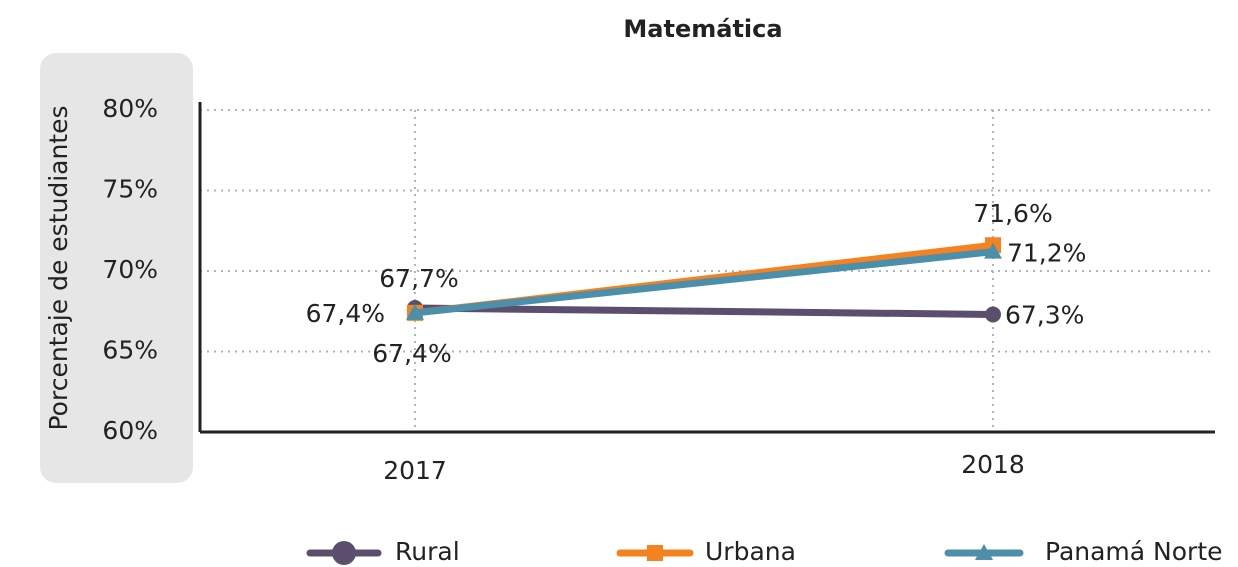 This screenshot has height=567, width=1238. What do you see at coordinates (415, 470) in the screenshot?
I see `x-tick-label: 2017` at bounding box center [415, 470].